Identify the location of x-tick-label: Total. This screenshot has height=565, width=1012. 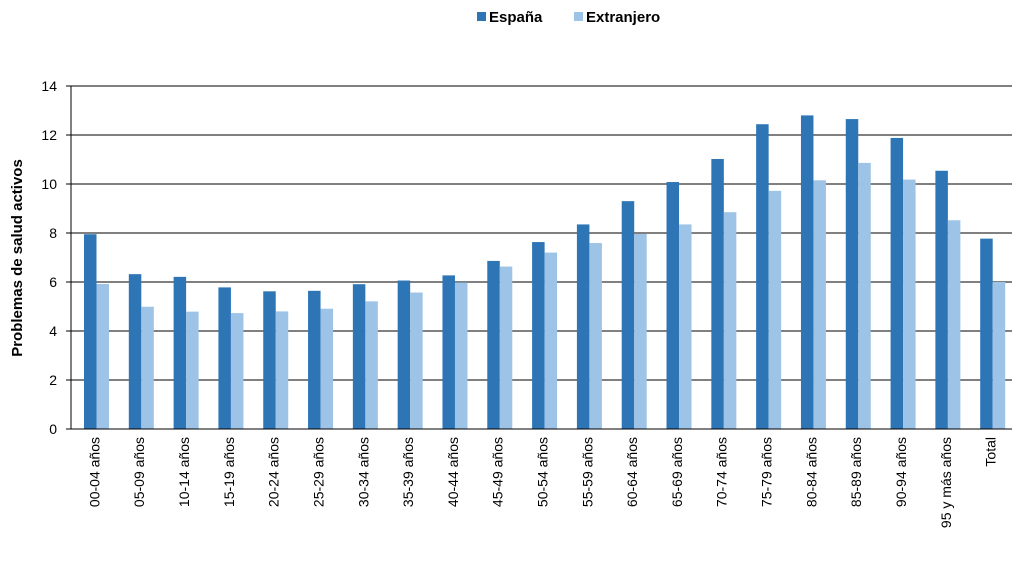
(991, 452).